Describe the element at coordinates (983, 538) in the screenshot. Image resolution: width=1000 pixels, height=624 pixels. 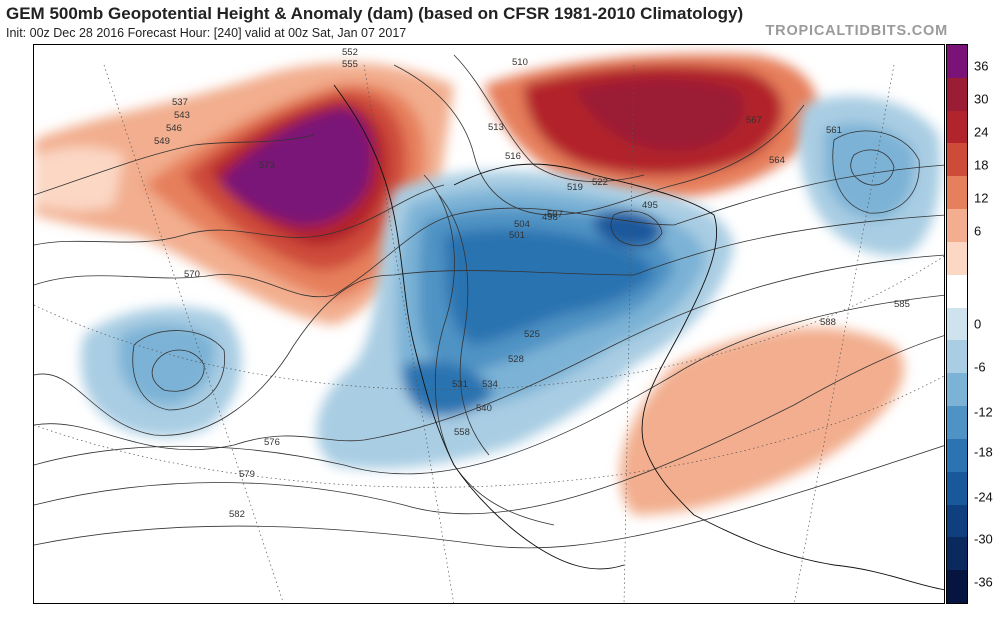
I see `colorbar-tick-label: -30` at that location.